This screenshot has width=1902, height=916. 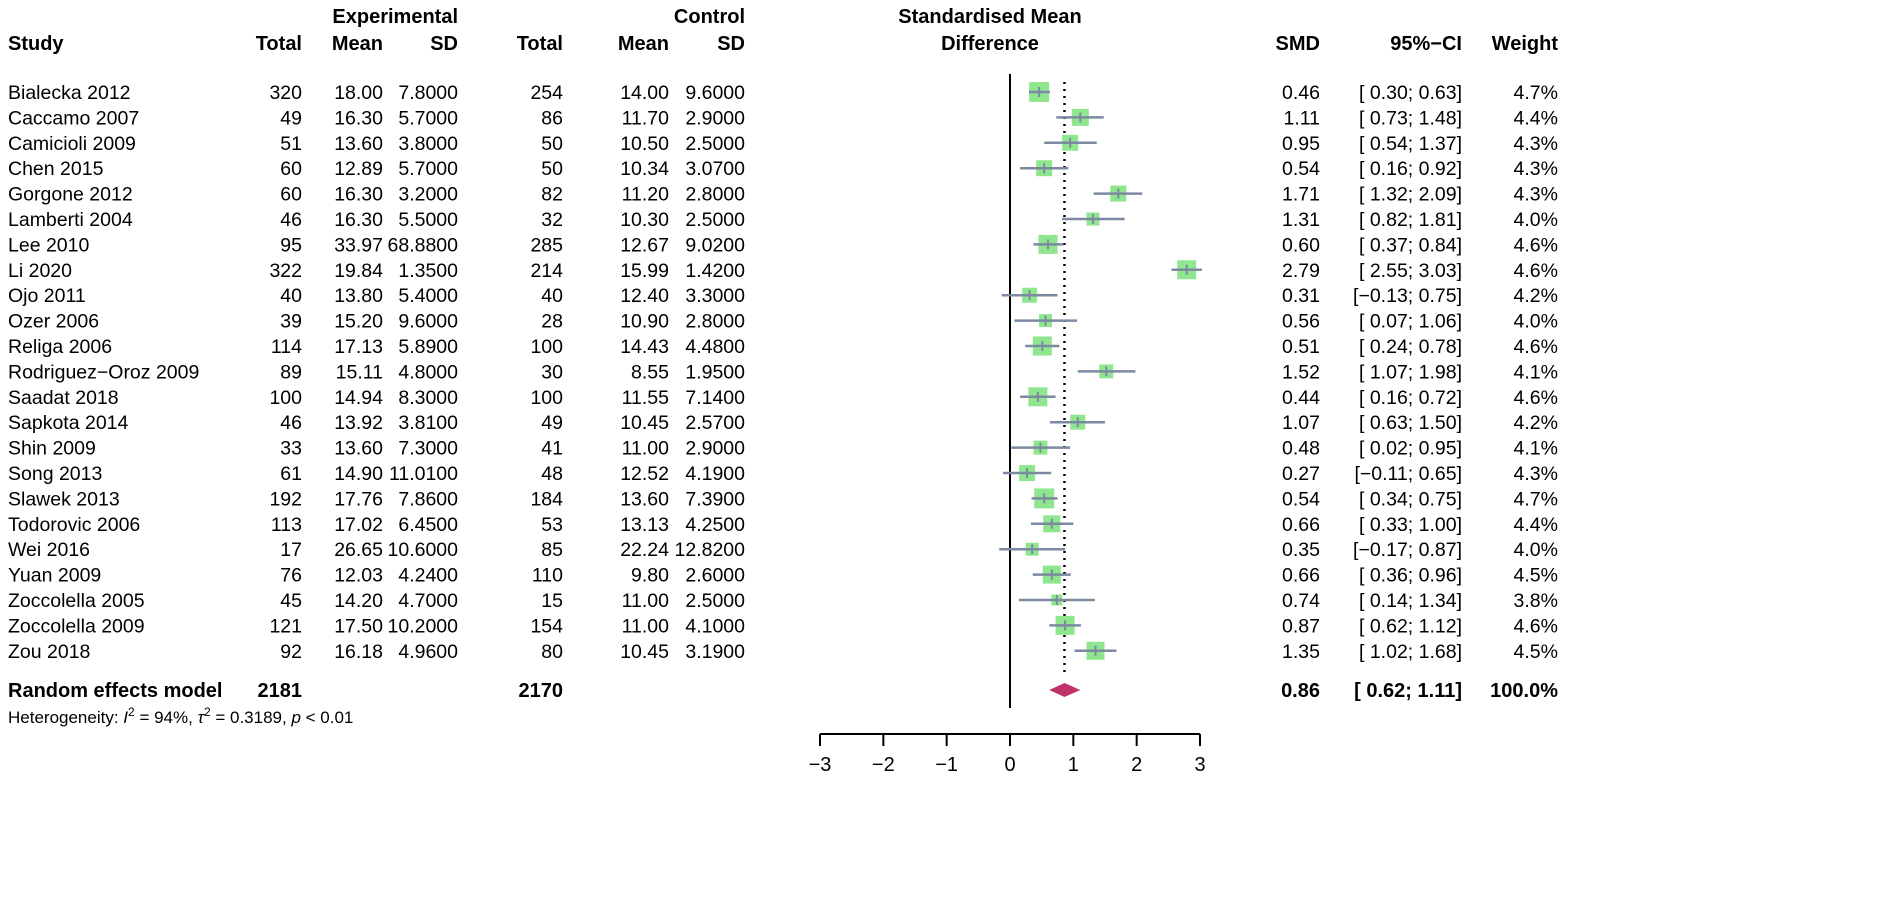 I want to click on study-name: Song 2013, so click(x=55, y=474).